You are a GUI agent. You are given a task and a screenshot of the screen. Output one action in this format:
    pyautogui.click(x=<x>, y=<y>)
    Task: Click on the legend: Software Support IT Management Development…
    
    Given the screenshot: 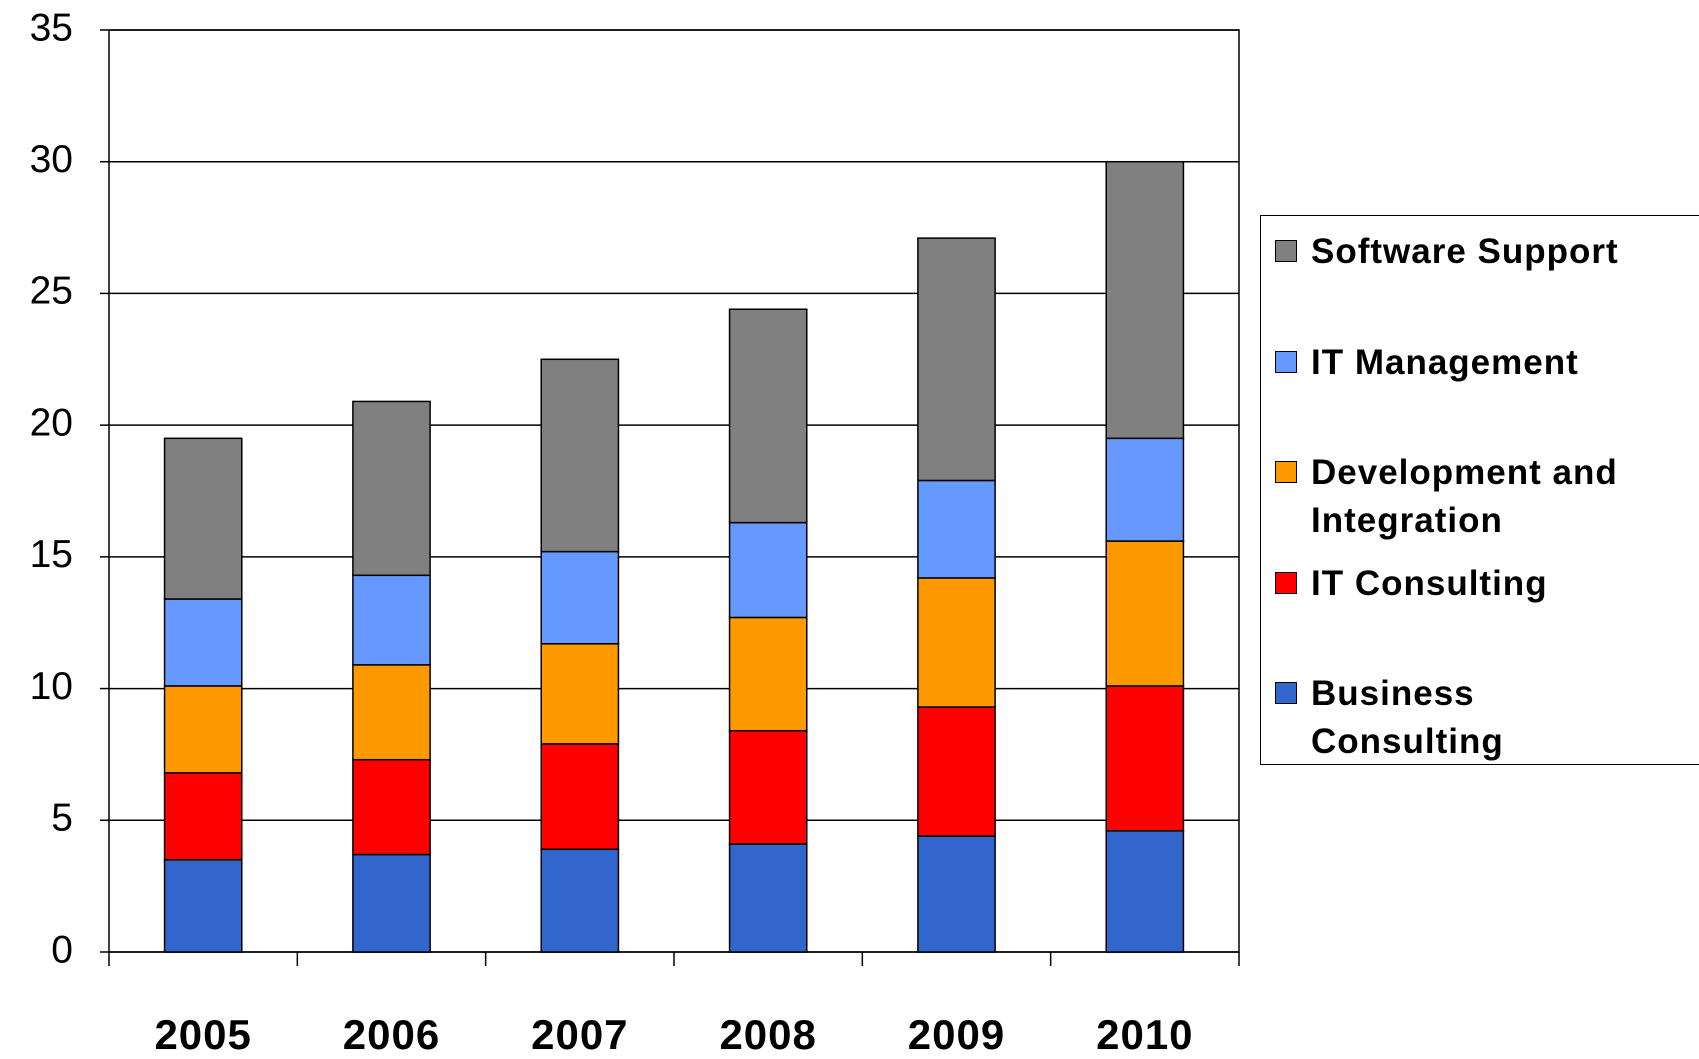 What is the action you would take?
    pyautogui.click(x=1479, y=490)
    